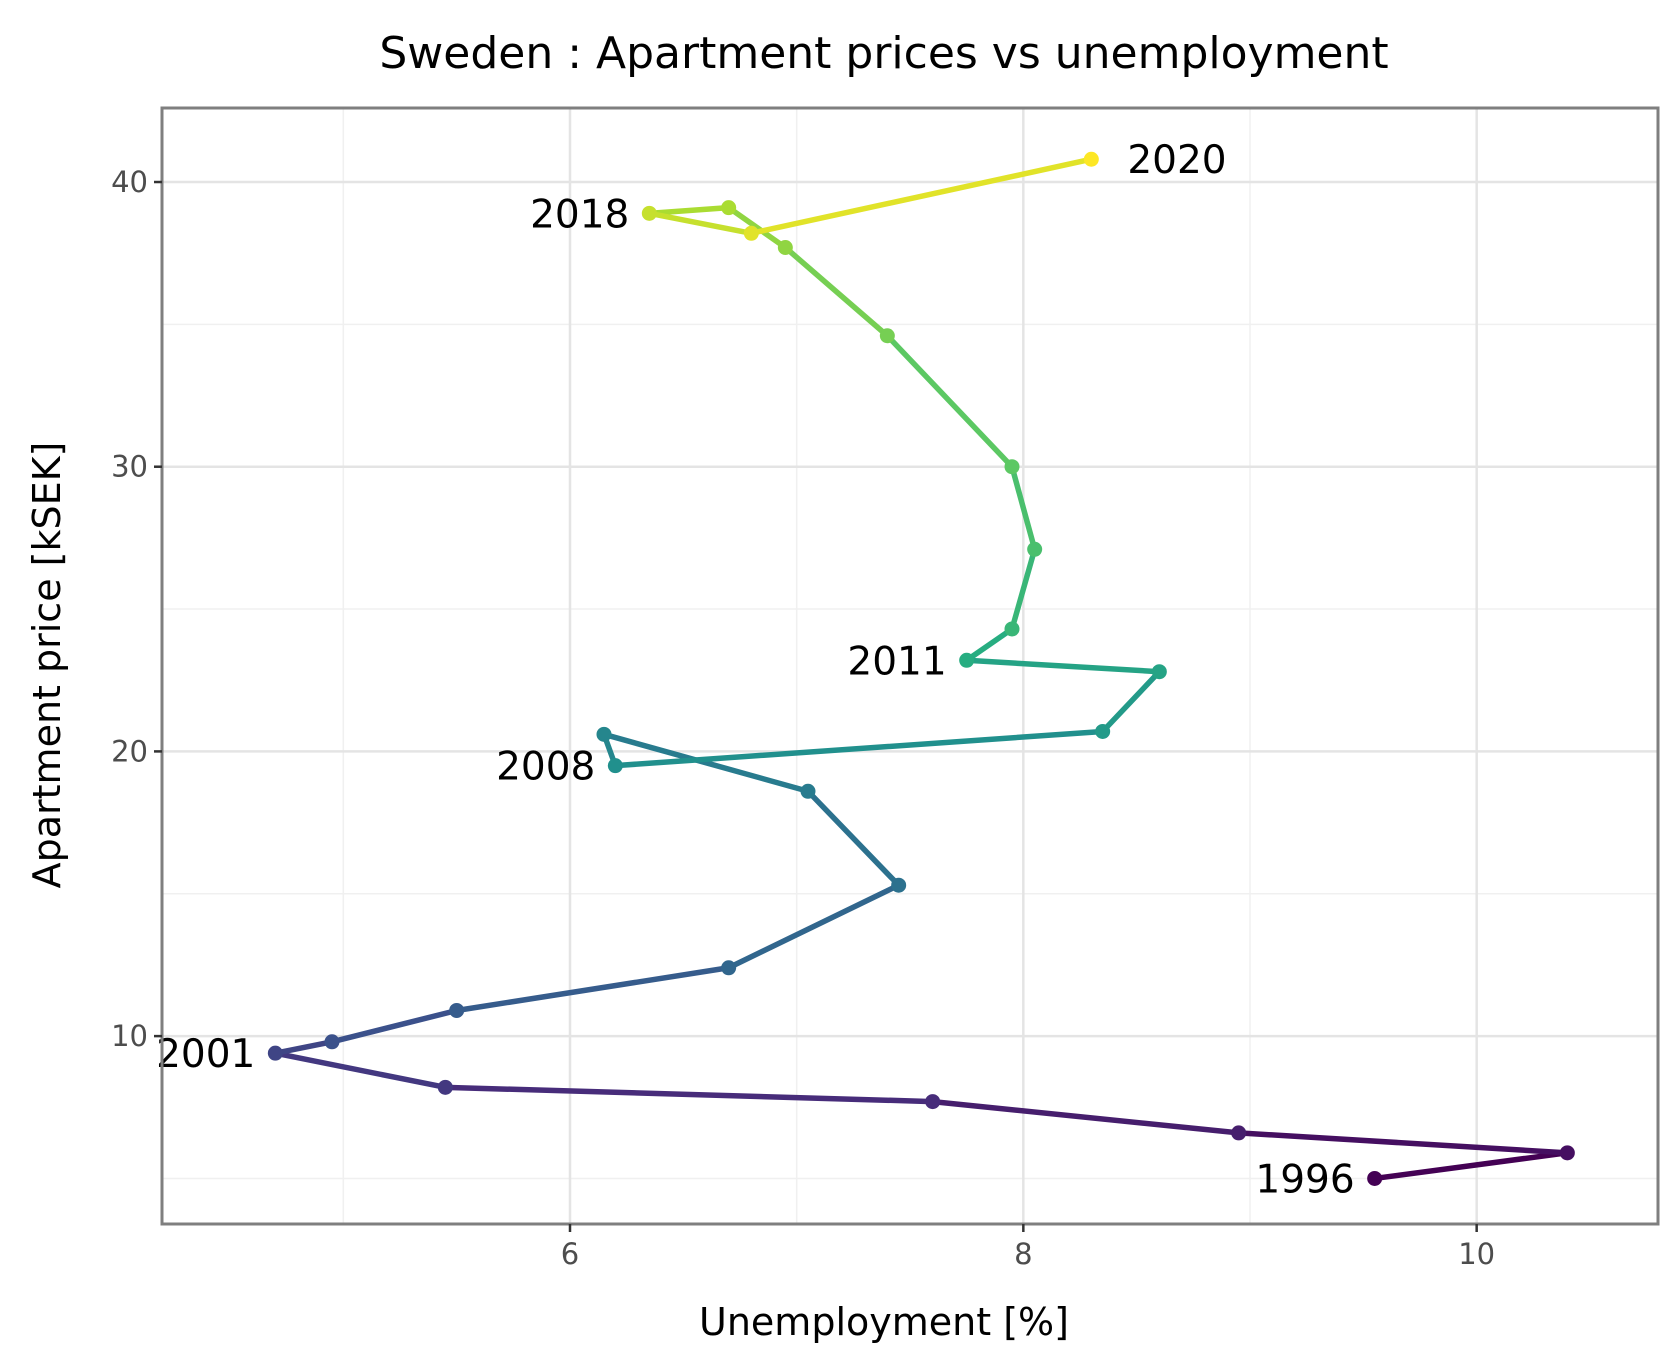 The image size is (1678, 1367). I want to click on y-tick-label: 30, so click(129, 467).